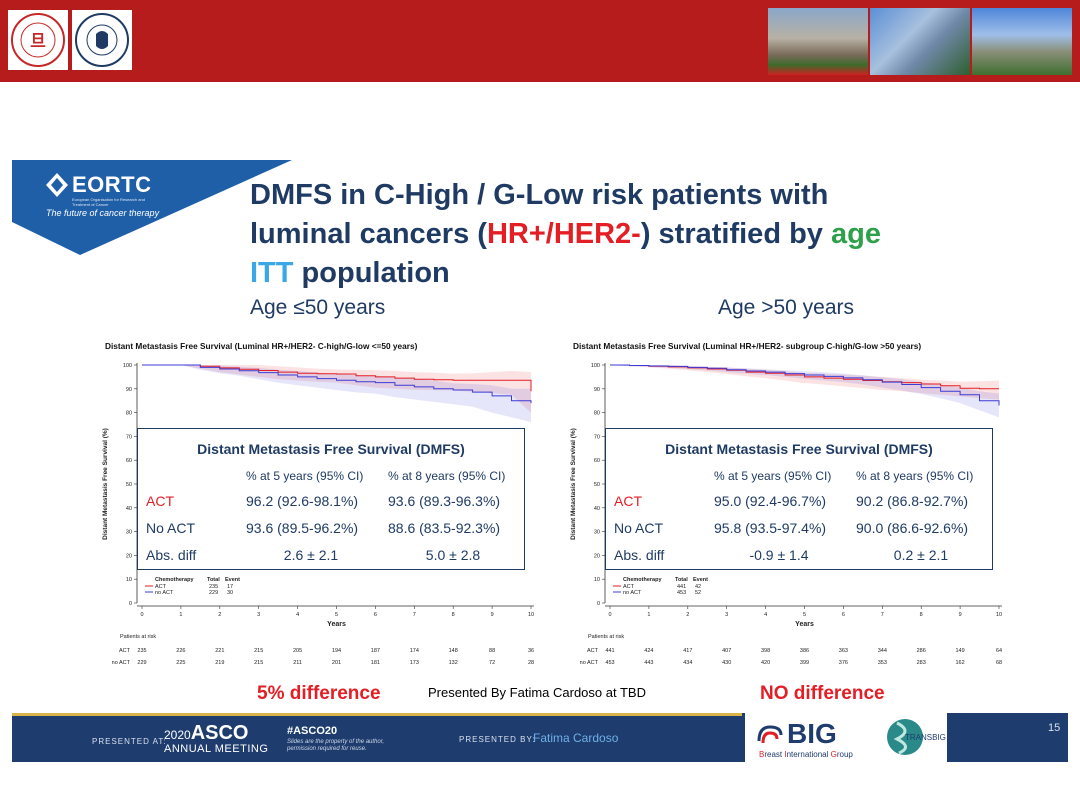 The height and width of the screenshot is (810, 1080). I want to click on risk-value: 363, so click(843, 651).